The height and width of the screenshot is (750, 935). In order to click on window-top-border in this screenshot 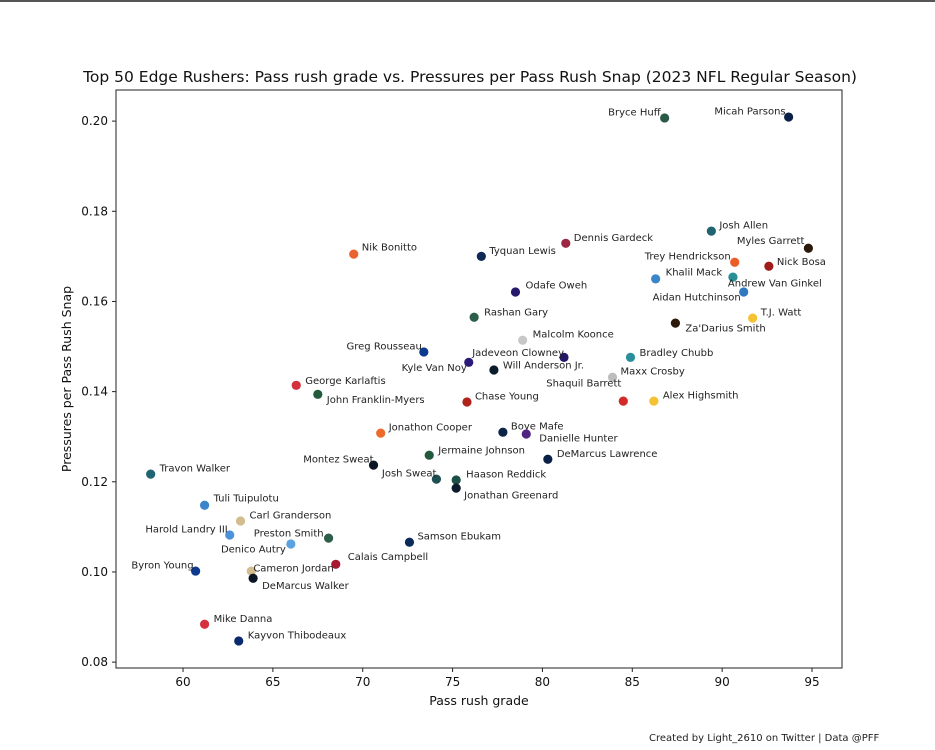, I will do `click(467, 1)`.